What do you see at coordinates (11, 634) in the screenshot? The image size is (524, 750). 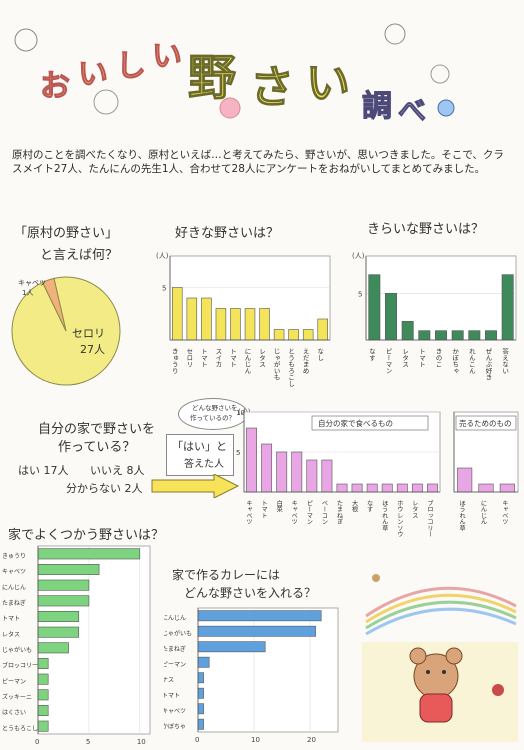 I see `y-tick-label: レタス` at bounding box center [11, 634].